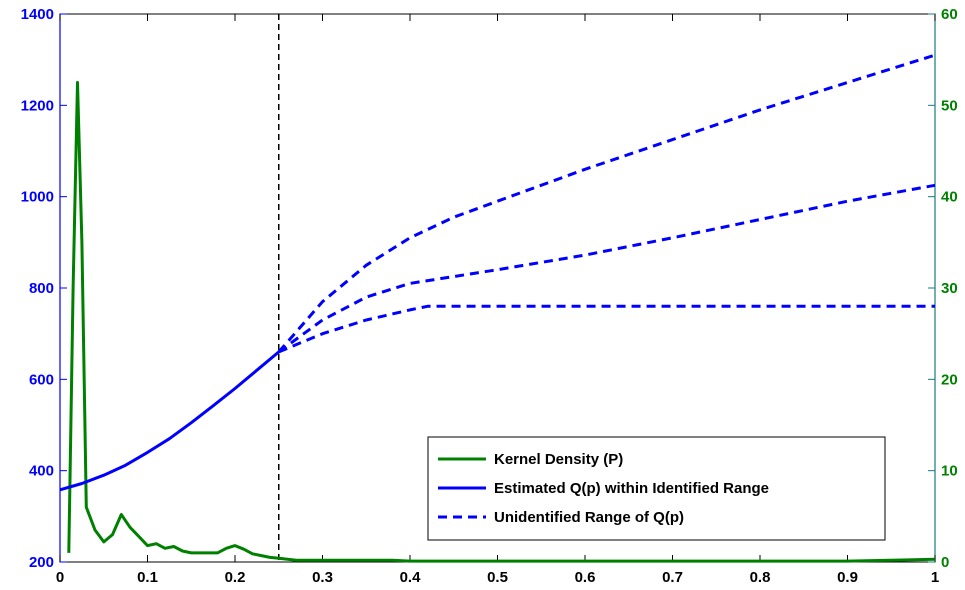 The height and width of the screenshot is (590, 965). Describe the element at coordinates (41, 471) in the screenshot. I see `left-y-tick-label: 400` at that location.